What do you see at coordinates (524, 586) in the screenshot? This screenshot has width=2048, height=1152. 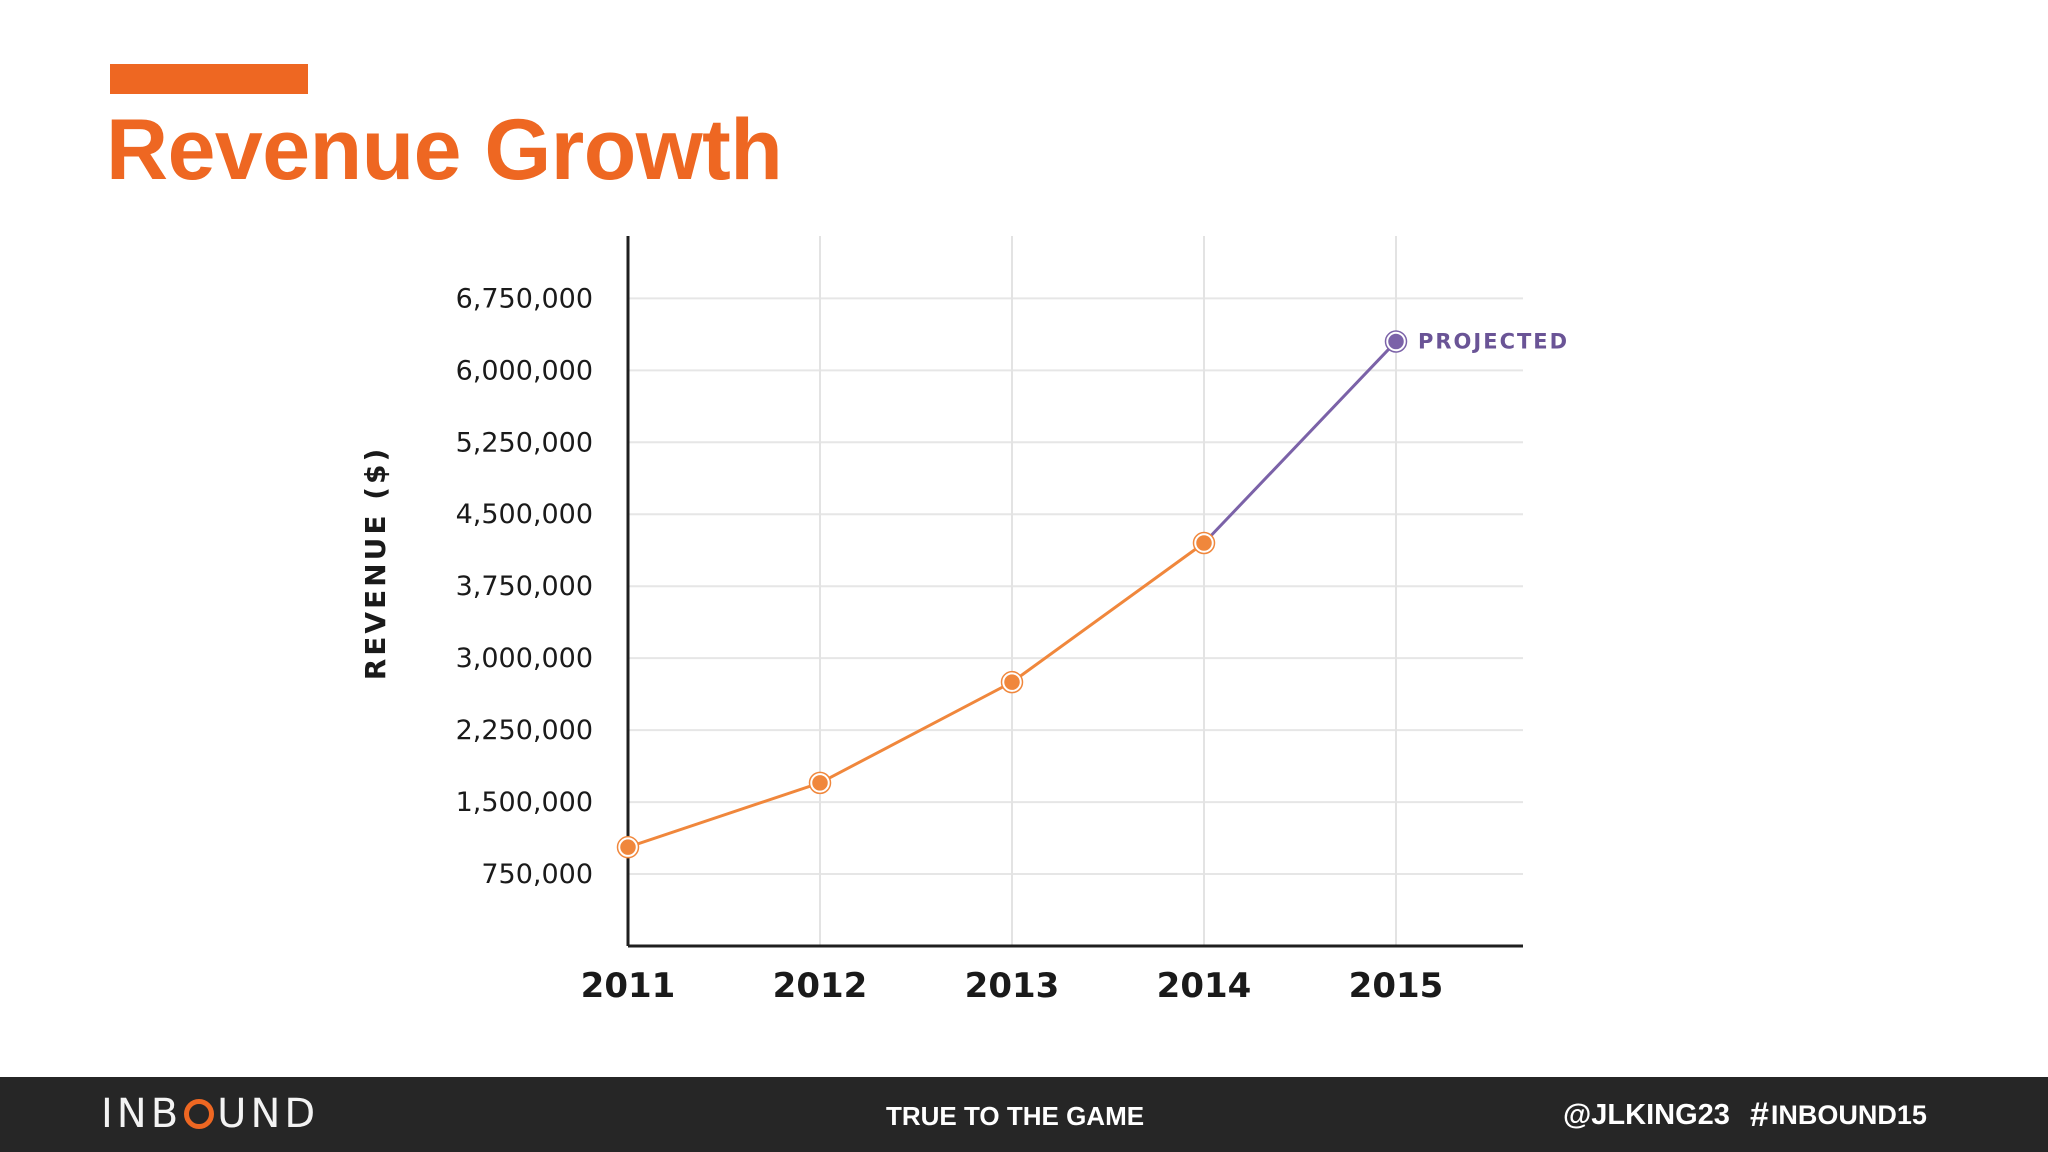 I see `y-tick-label: 3,750,000` at bounding box center [524, 586].